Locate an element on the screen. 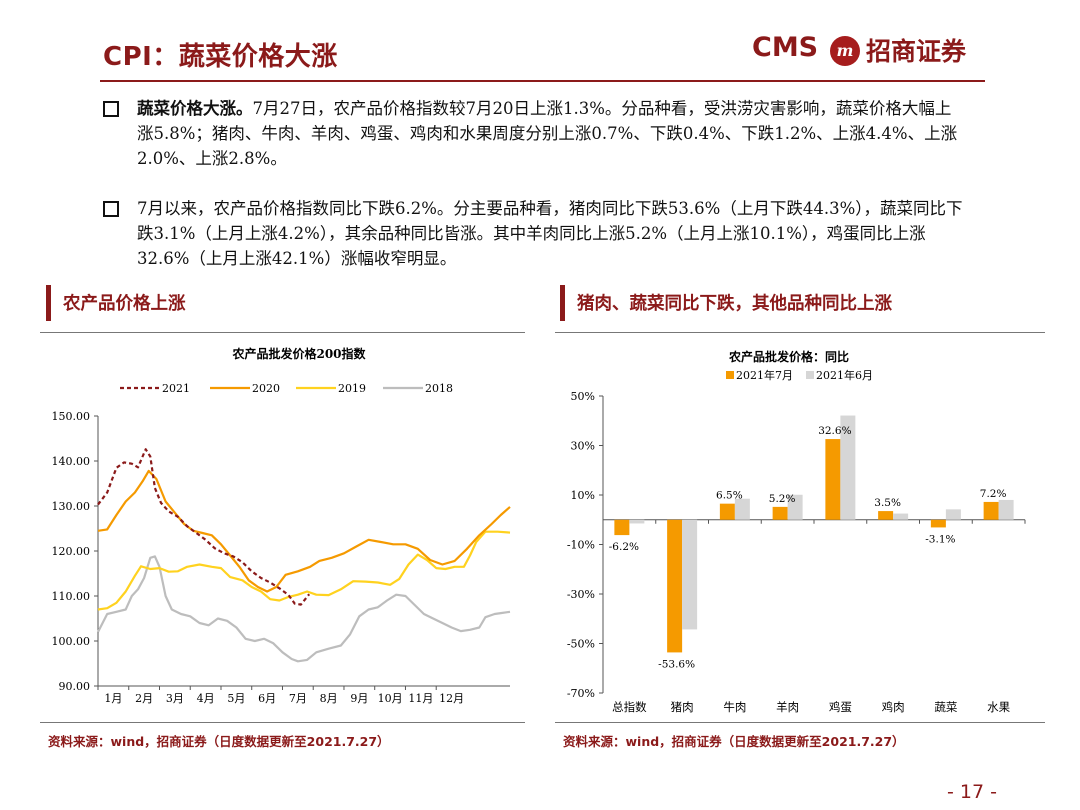 Image resolution: width=1080 pixels, height=810 pixels. legend-swatch-jun is located at coordinates (810, 375).